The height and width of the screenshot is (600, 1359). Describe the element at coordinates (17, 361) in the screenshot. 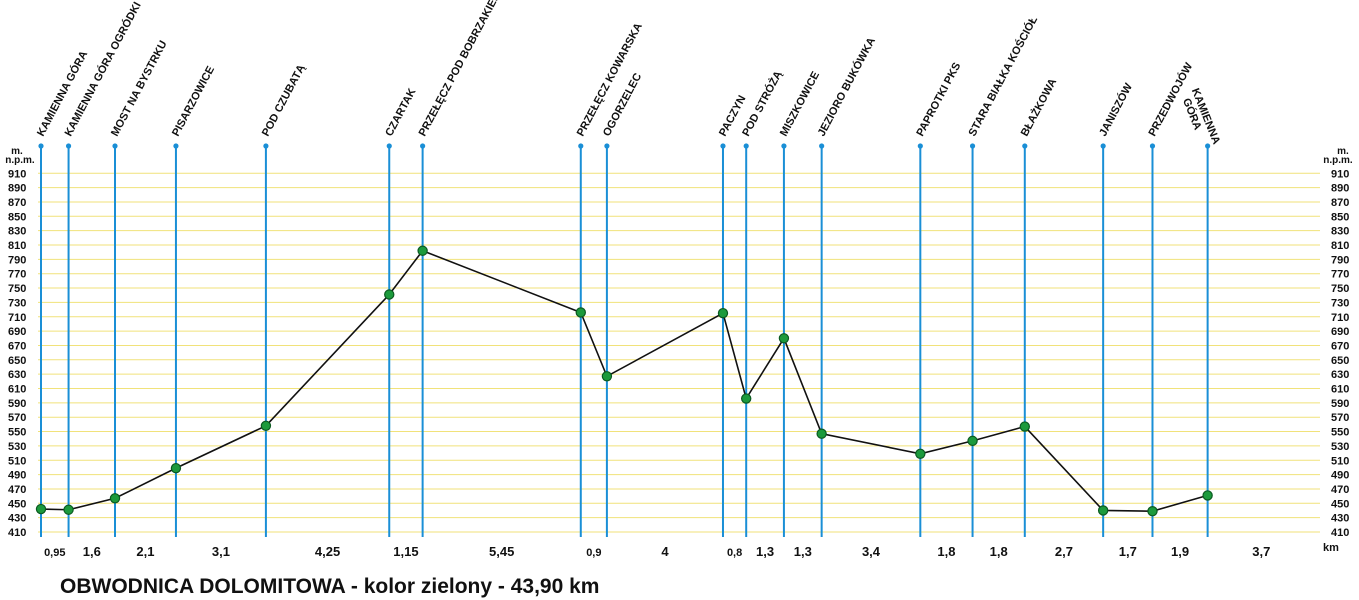

I see `y-tick-left: 650` at that location.